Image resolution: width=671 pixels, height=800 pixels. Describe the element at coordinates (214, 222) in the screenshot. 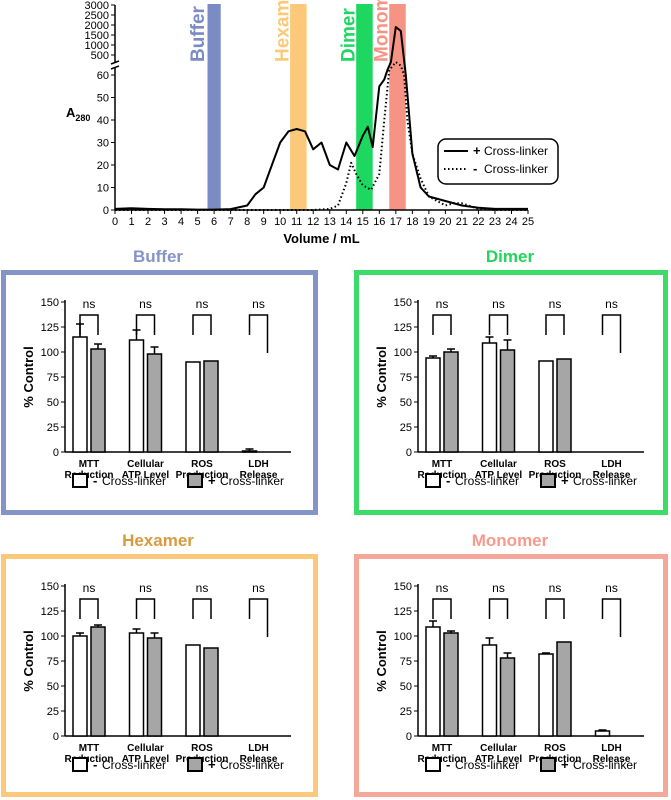

I see `x-tick-label: 6` at that location.